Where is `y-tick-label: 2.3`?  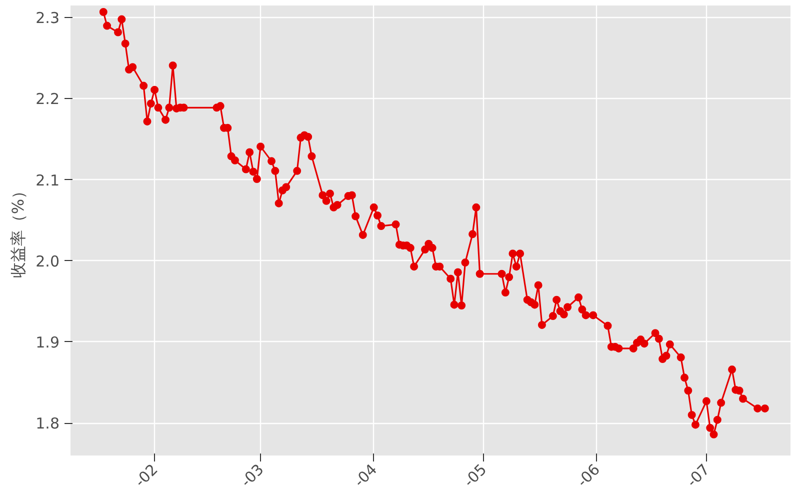 y-tick-label: 2.3 is located at coordinates (48, 18).